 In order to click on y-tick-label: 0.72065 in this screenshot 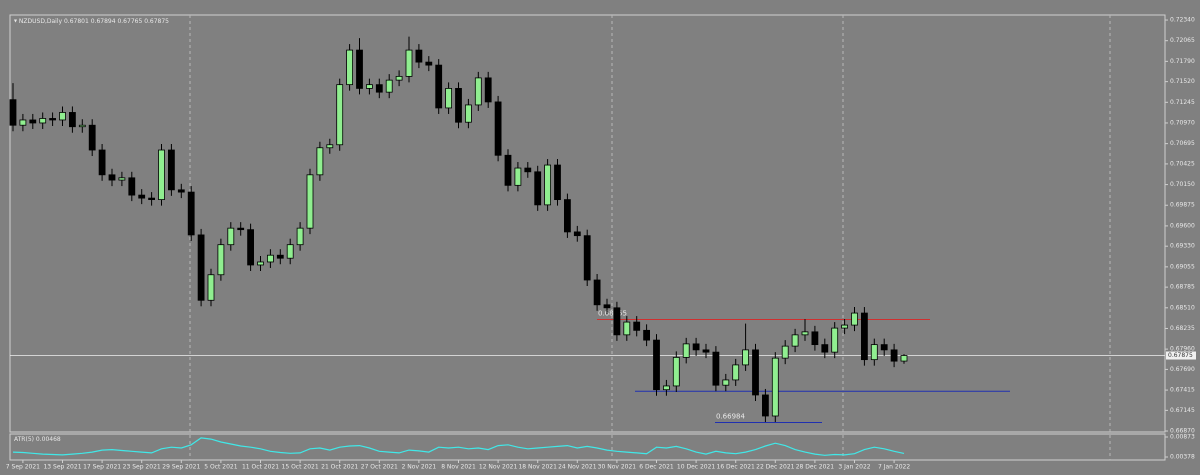, I will do `click(1182, 40)`.